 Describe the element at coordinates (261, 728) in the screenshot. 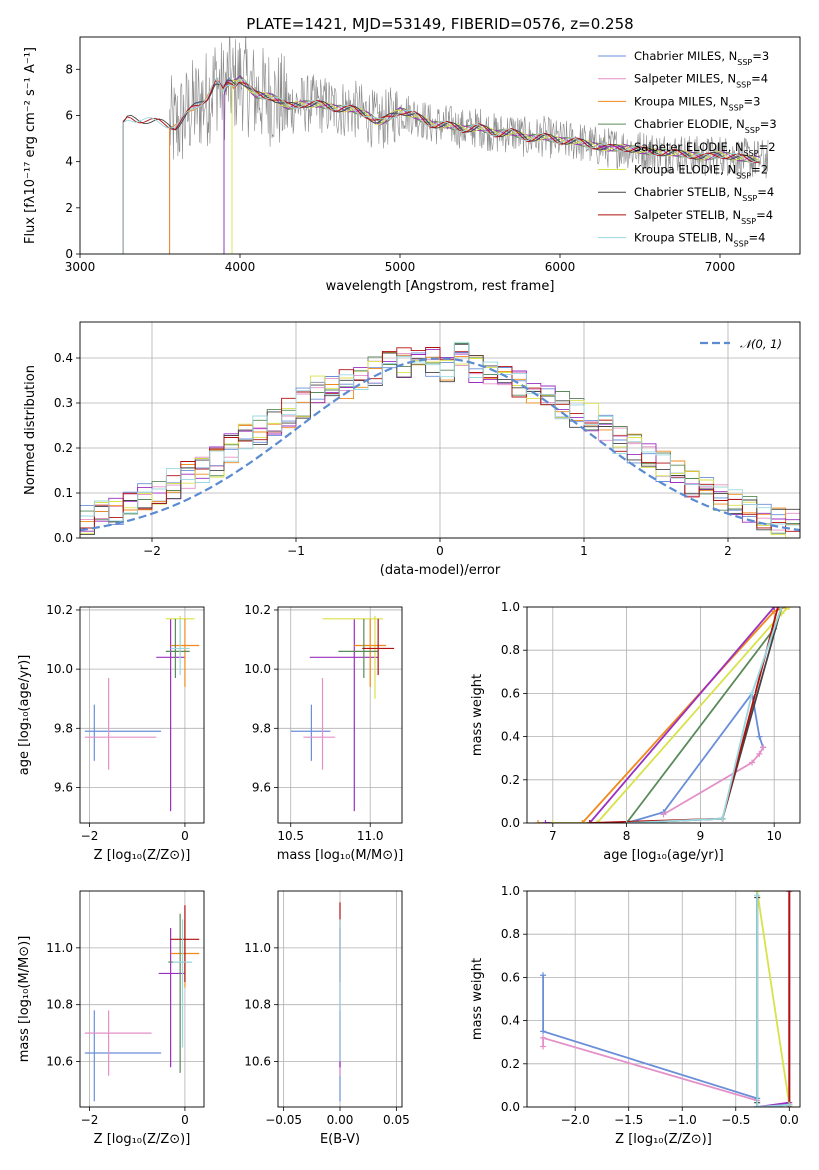

I see `y-tick-label: 9.8` at that location.